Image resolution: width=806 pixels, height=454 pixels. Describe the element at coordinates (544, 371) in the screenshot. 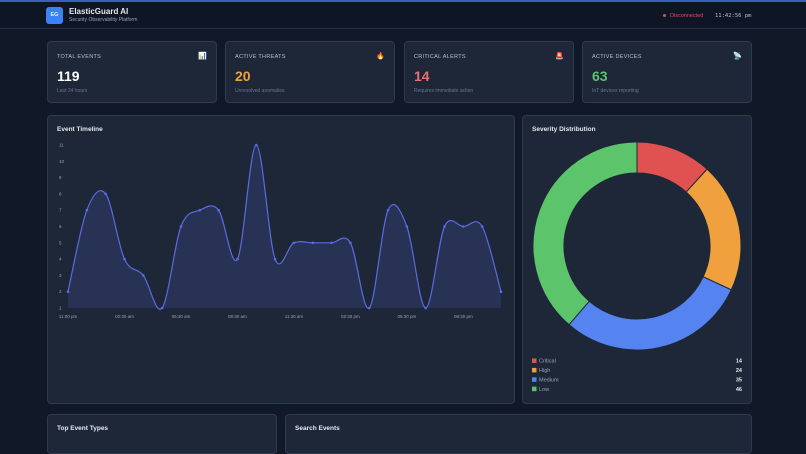

I see `legend-label: High` at that location.